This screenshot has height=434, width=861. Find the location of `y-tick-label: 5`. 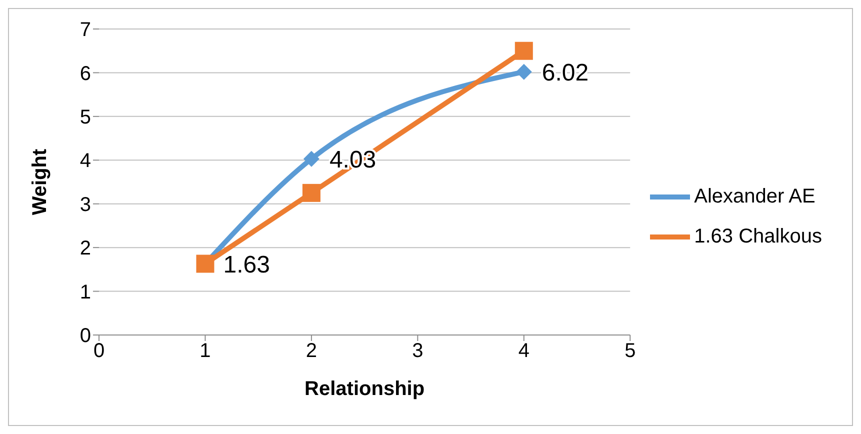

y-tick-label: 5 is located at coordinates (85, 117).